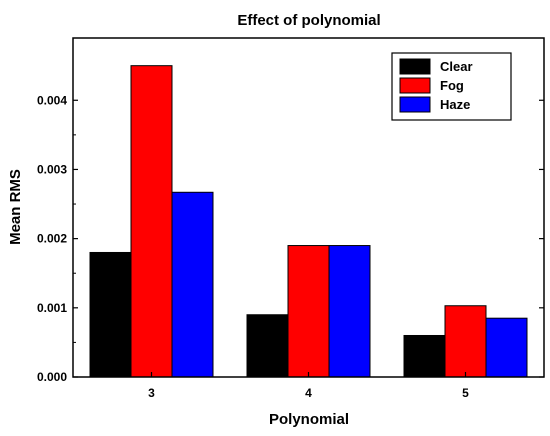 Image resolution: width=550 pixels, height=436 pixels. Describe the element at coordinates (15, 207) in the screenshot. I see `y-axis-label: Mean RMS` at that location.